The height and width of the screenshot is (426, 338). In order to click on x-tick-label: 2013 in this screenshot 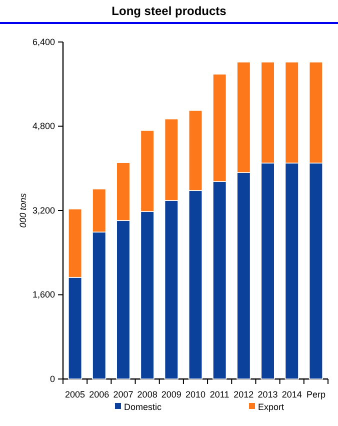, I will do `click(268, 394)`.